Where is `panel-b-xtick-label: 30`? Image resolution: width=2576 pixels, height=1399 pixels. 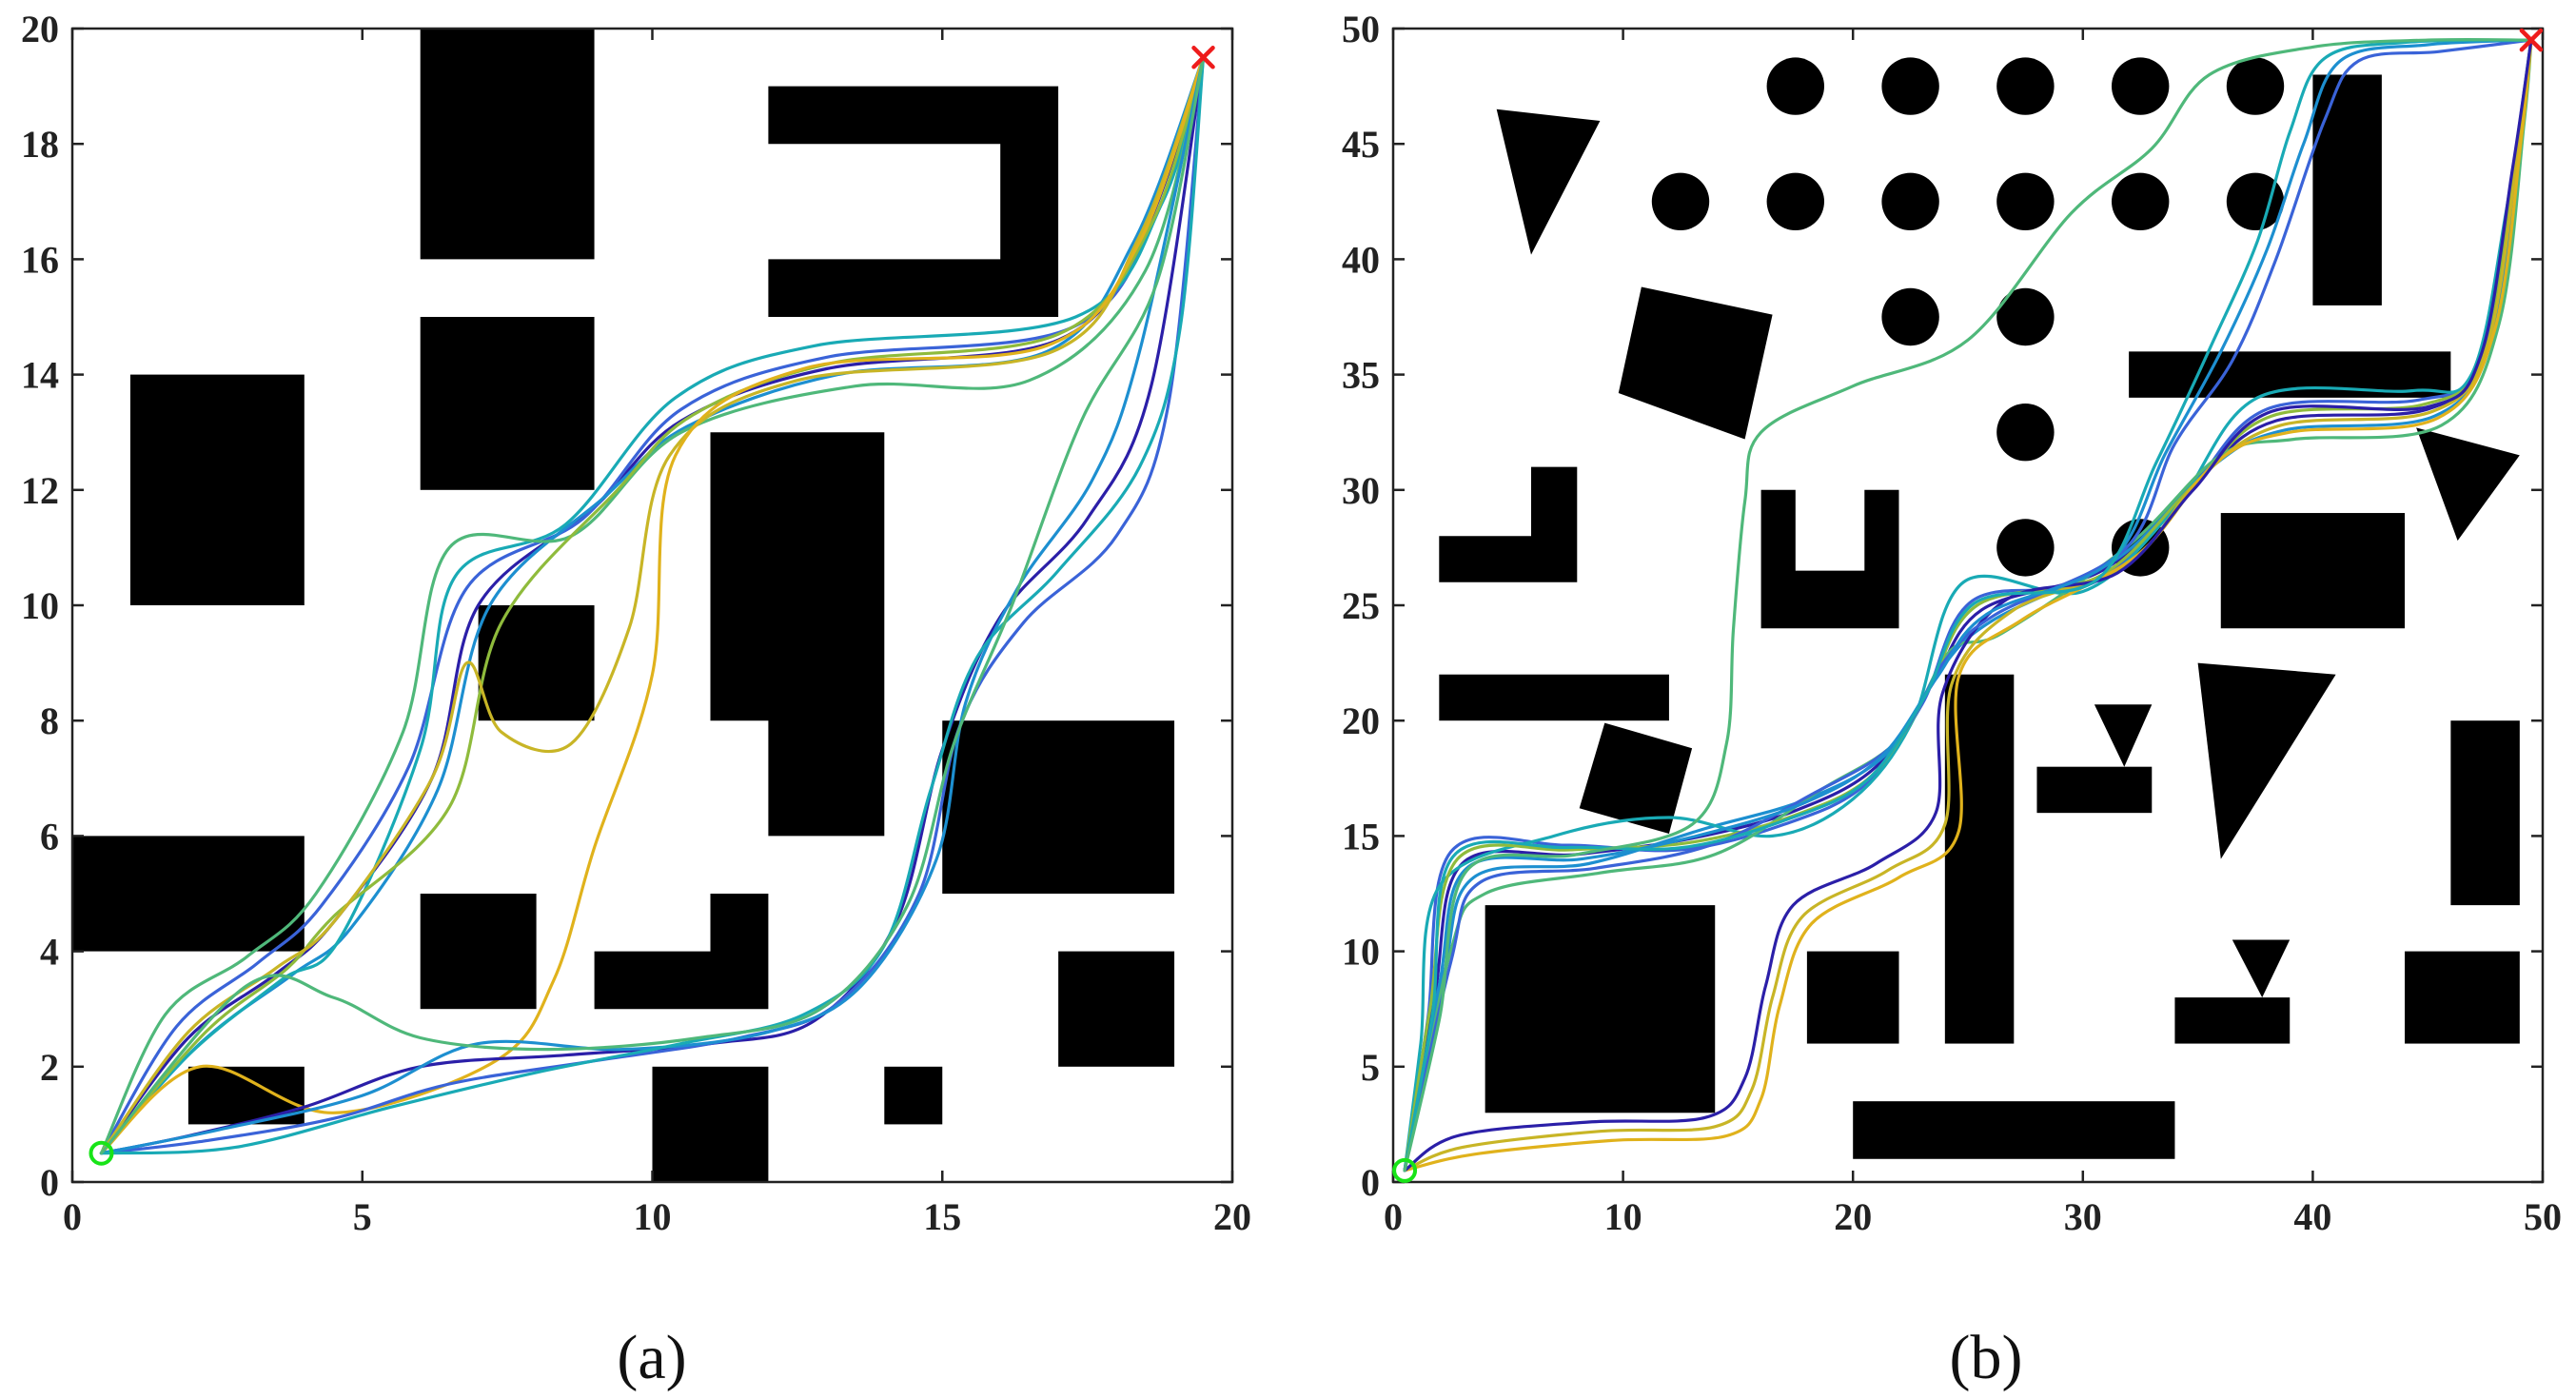
panel-b-xtick-label: 30 is located at coordinates (2083, 1216).